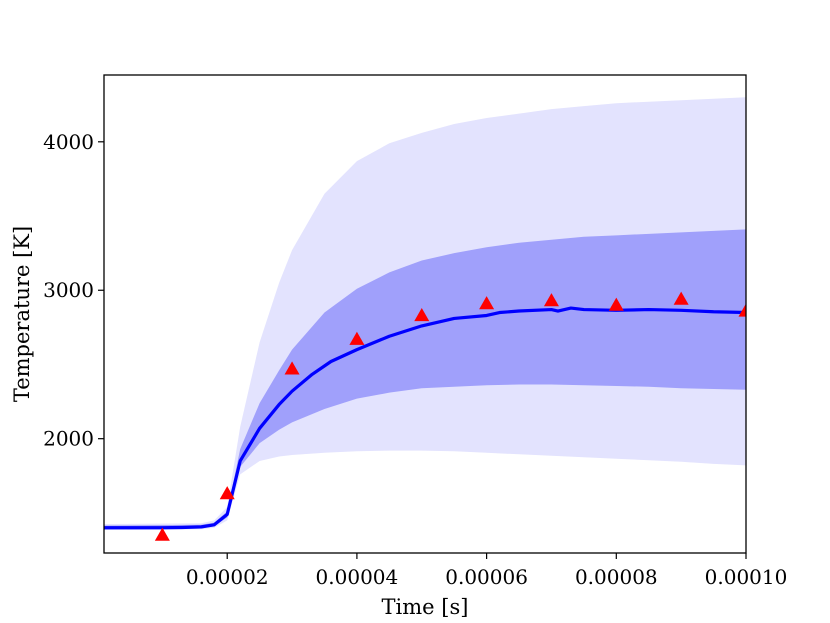 The width and height of the screenshot is (830, 623). I want to click on x-axis: 0.00002 0.00004 0.00006 0.00008 0.00010, so click(487, 571).